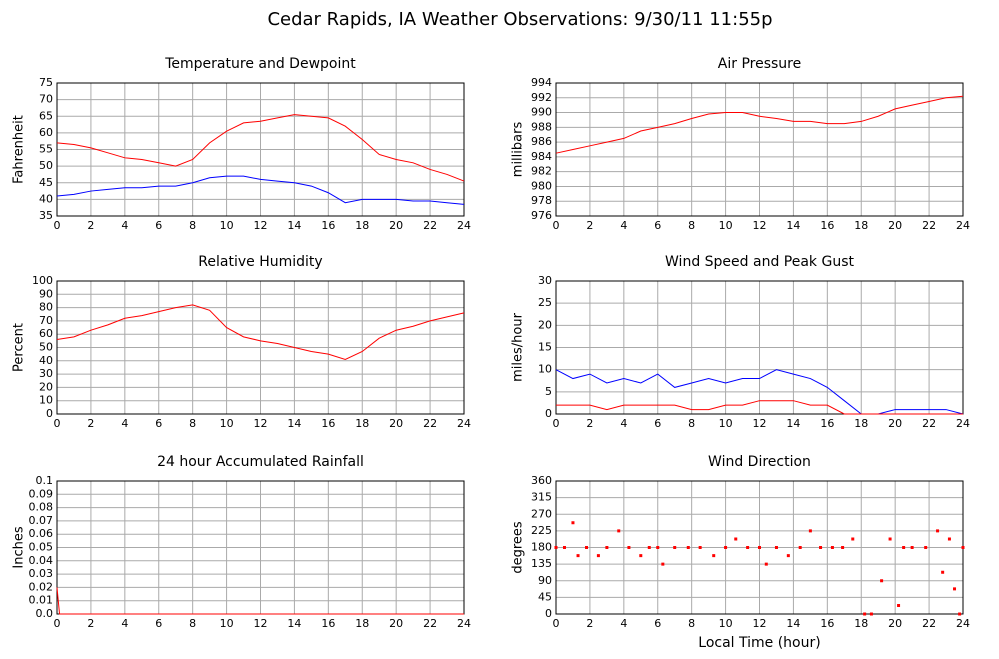 The width and height of the screenshot is (999, 659). I want to click on y-tick-label: 360, so click(541, 480).